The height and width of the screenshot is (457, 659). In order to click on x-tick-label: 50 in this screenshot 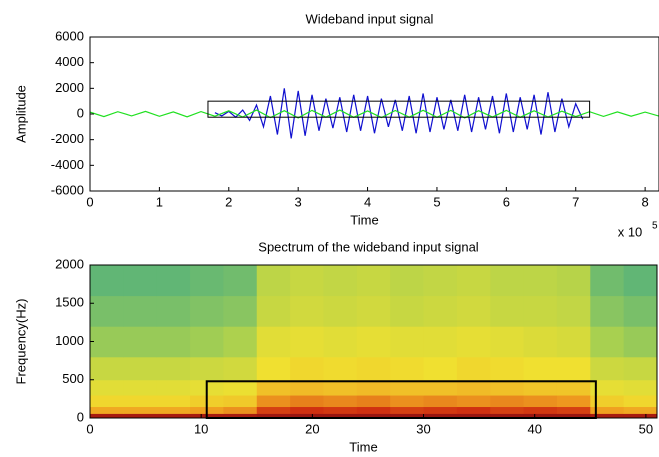, I will do `click(646, 428)`.